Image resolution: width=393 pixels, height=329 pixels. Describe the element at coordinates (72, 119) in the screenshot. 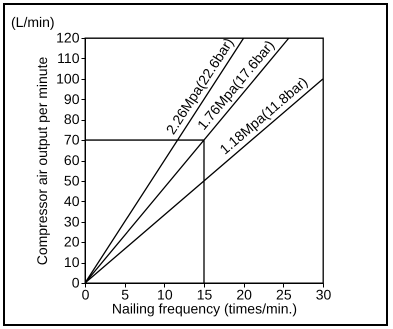

I see `y-tick-label: 80` at that location.